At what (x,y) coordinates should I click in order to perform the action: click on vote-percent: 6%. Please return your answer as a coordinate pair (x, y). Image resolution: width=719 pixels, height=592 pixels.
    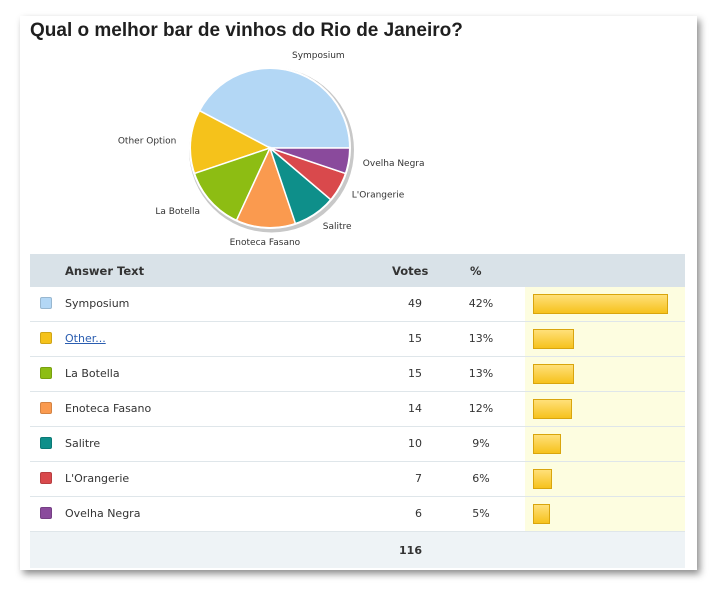
    Looking at the image, I should click on (481, 478).